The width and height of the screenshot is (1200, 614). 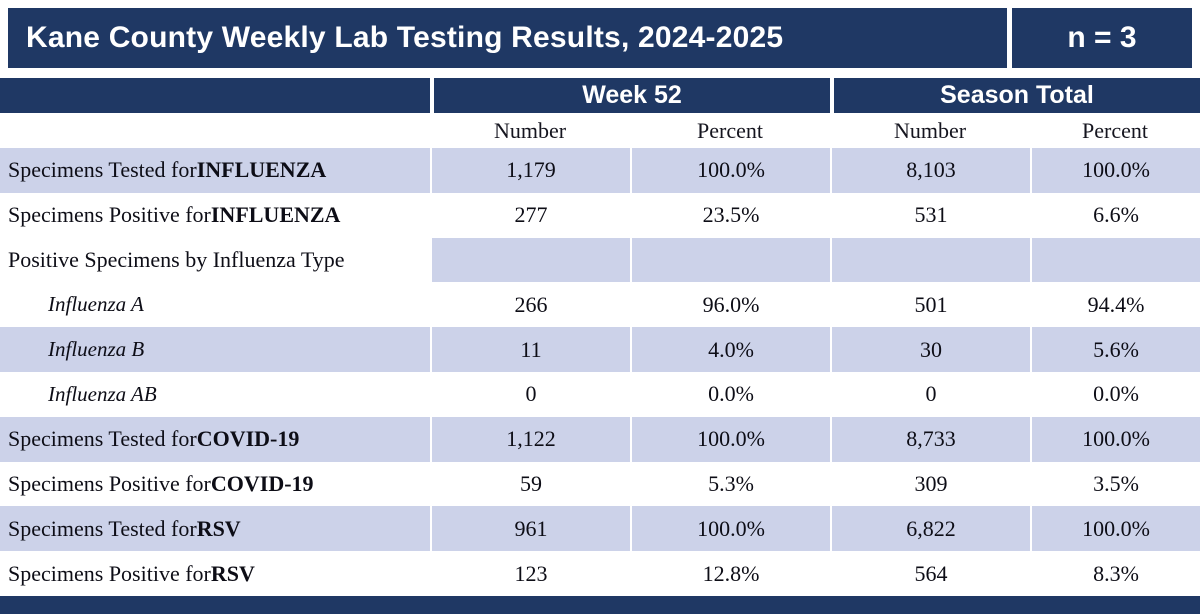 I want to click on column-header-season-percent: Percent, so click(x=1115, y=130).